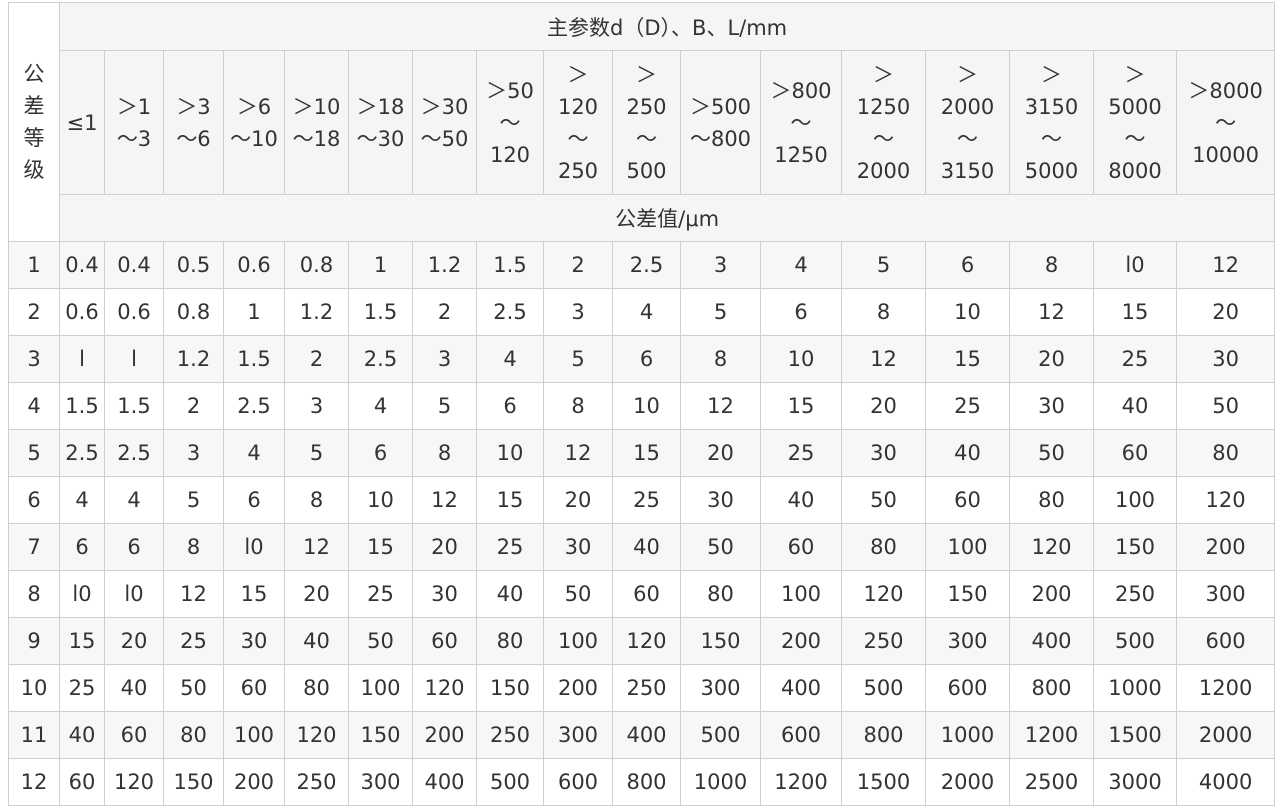 Image resolution: width=1277 pixels, height=812 pixels. What do you see at coordinates (1135, 735) in the screenshot?
I see `tolerance-value-cell: 1500` at bounding box center [1135, 735].